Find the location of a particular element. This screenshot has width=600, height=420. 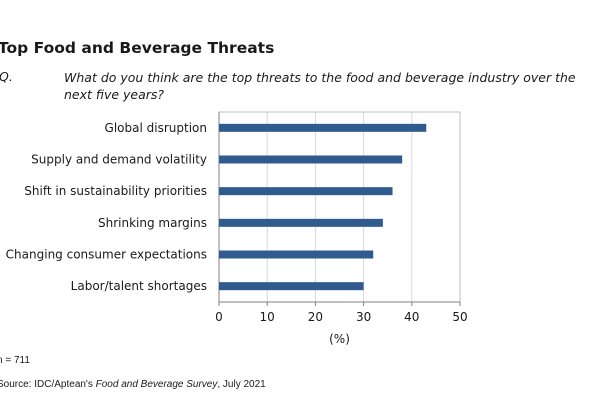

bars is located at coordinates (323, 207).